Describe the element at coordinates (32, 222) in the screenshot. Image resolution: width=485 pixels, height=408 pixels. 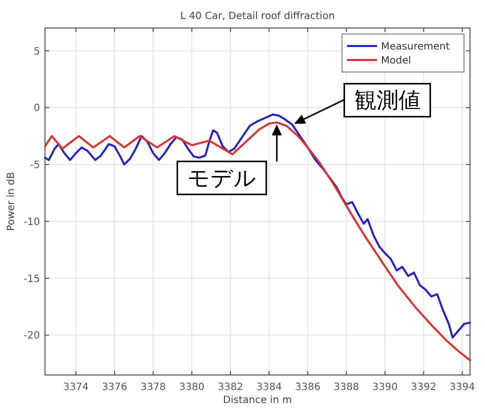
I see `y-tick-label: -10` at that location.